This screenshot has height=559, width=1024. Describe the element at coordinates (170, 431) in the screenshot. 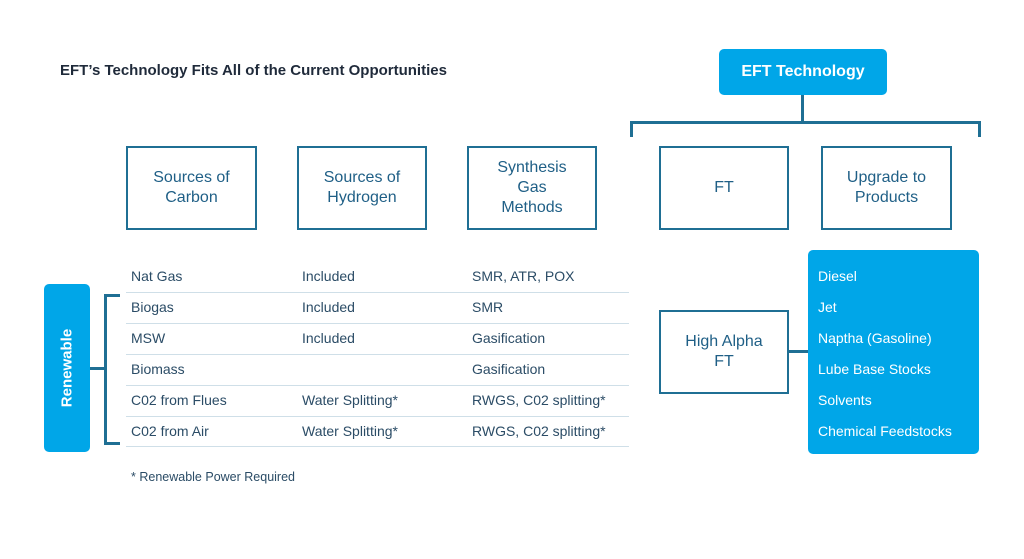

I see `row-carbon: C02 from Air` at that location.